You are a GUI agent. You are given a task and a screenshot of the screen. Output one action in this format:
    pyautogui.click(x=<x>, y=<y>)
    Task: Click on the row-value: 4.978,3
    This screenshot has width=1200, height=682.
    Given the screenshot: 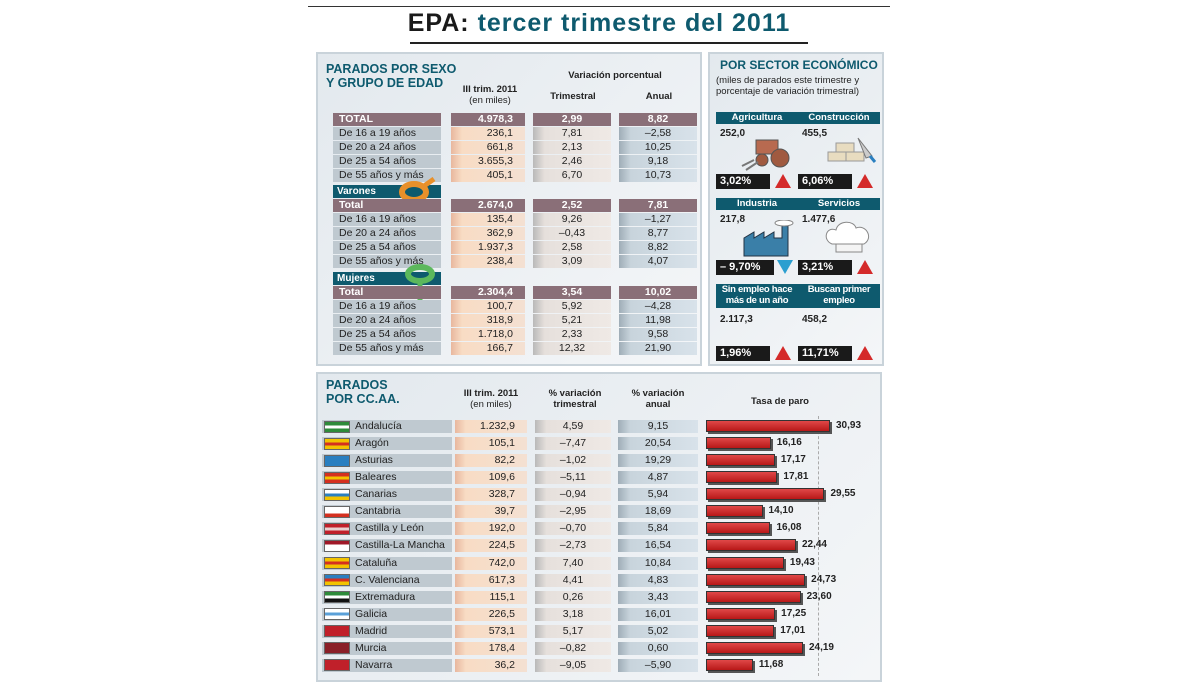 What is the action you would take?
    pyautogui.click(x=488, y=119)
    